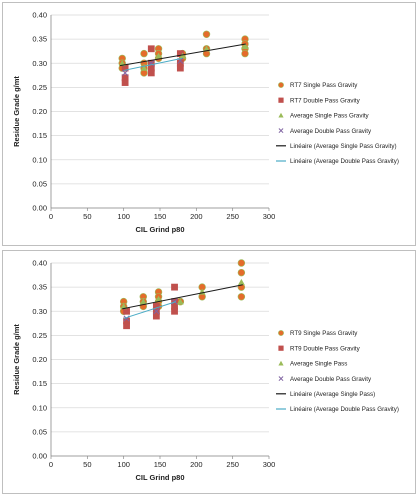 The height and width of the screenshot is (497, 420). What do you see at coordinates (160, 216) in the screenshot?
I see `x-tick-label: 150` at bounding box center [160, 216].